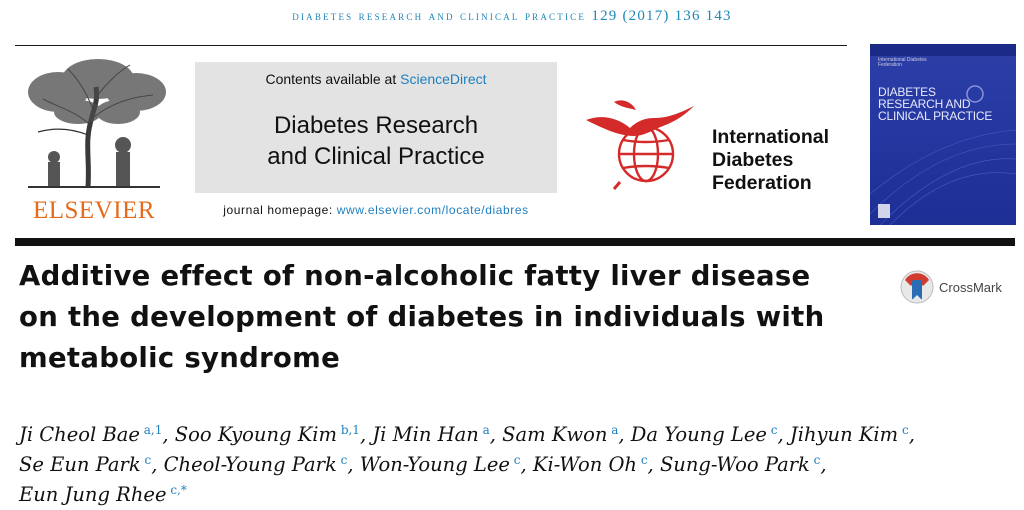  Describe the element at coordinates (753, 160) in the screenshot. I see `idf-line2: Diabetes` at that location.